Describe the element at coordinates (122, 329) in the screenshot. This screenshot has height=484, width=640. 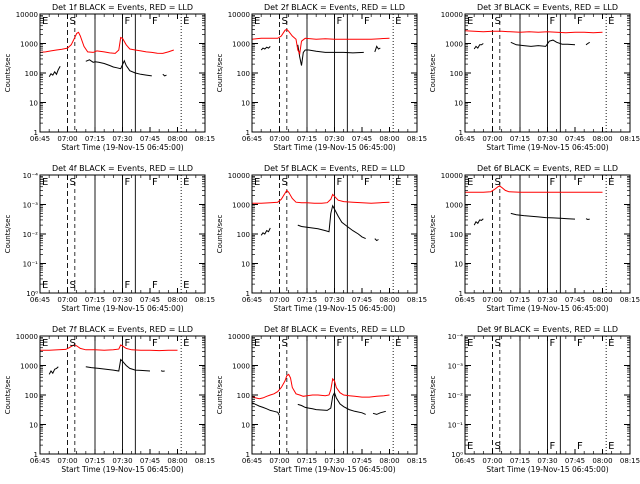
I see `panel-title: Det 7f BLACK = Events, RED = LLD` at that location.